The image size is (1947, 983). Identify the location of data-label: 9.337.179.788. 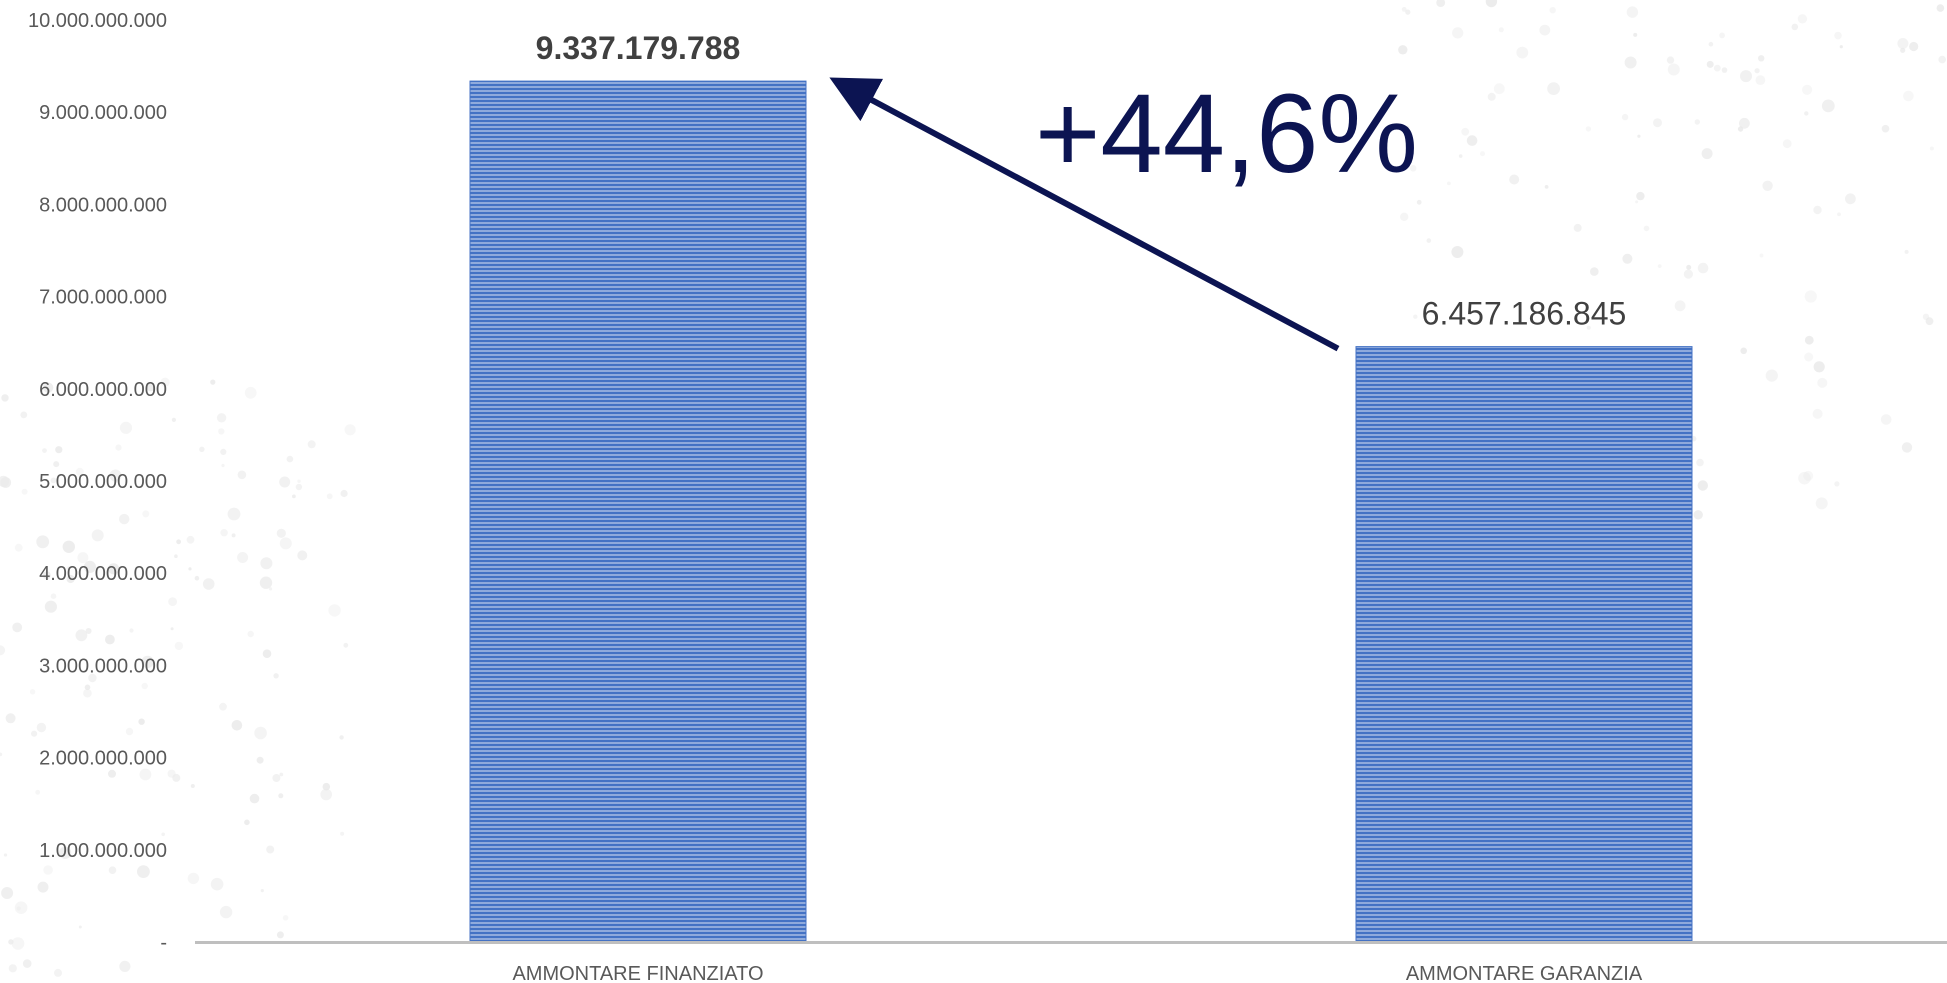
(638, 48).